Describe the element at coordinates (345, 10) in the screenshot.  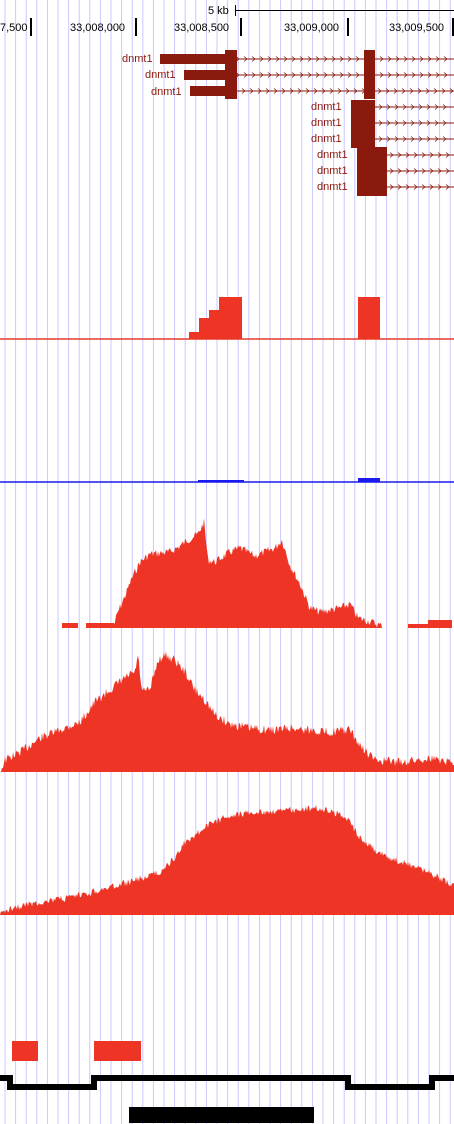
I see `scale-bar-line` at that location.